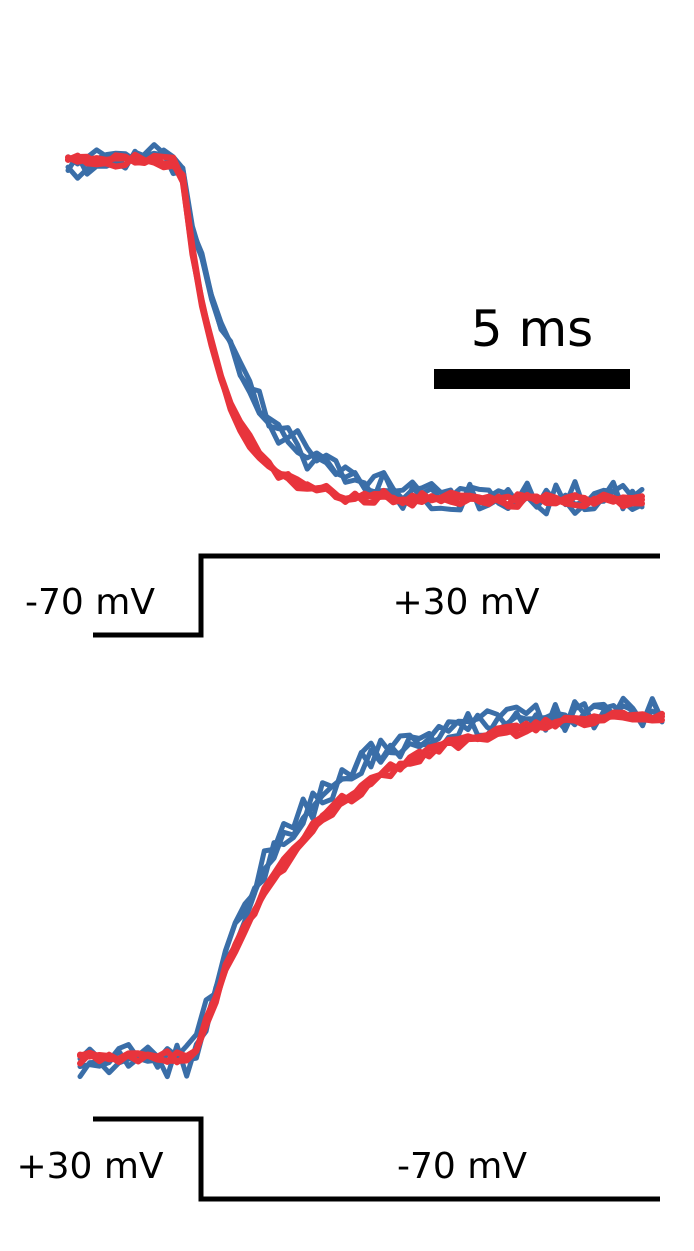 This screenshot has width=694, height=1251. I want to click on activation-holding-label: -70 mV, so click(90, 602).